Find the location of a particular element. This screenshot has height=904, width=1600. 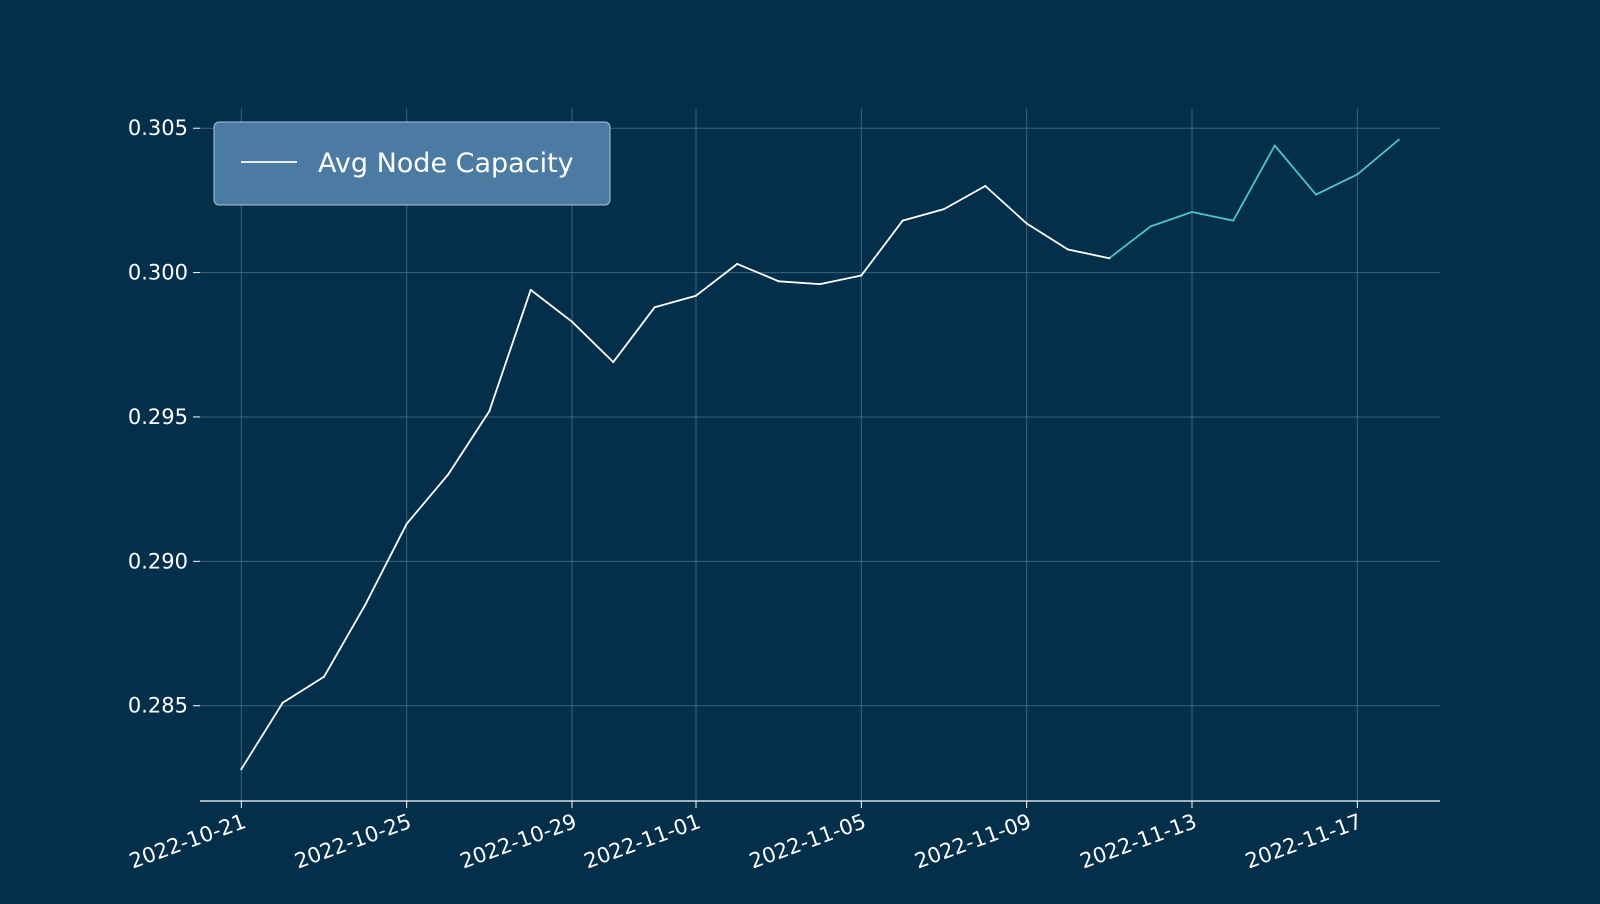

legend: Avg Node Capacity is located at coordinates (412, 163).